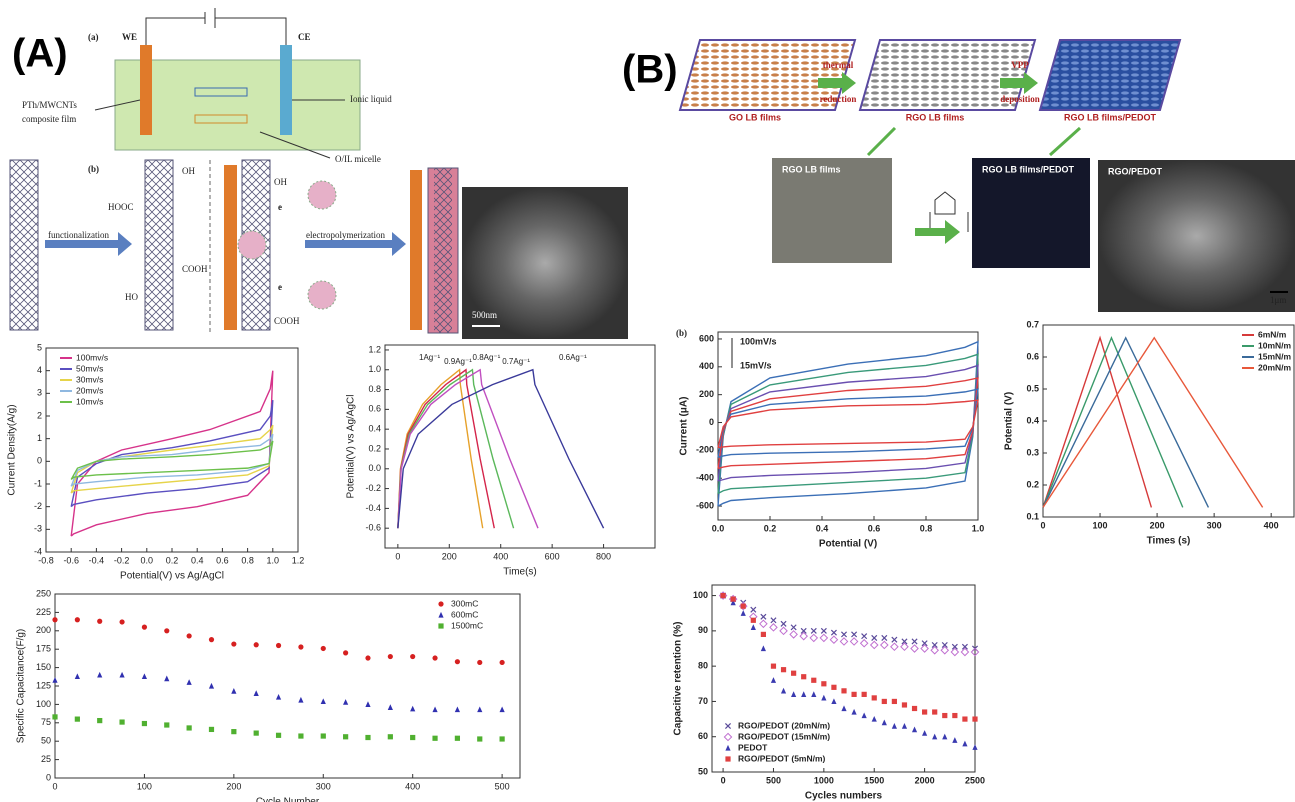  Describe the element at coordinates (811, 169) in the screenshot. I see `photo-label: RGO LB films` at that location.